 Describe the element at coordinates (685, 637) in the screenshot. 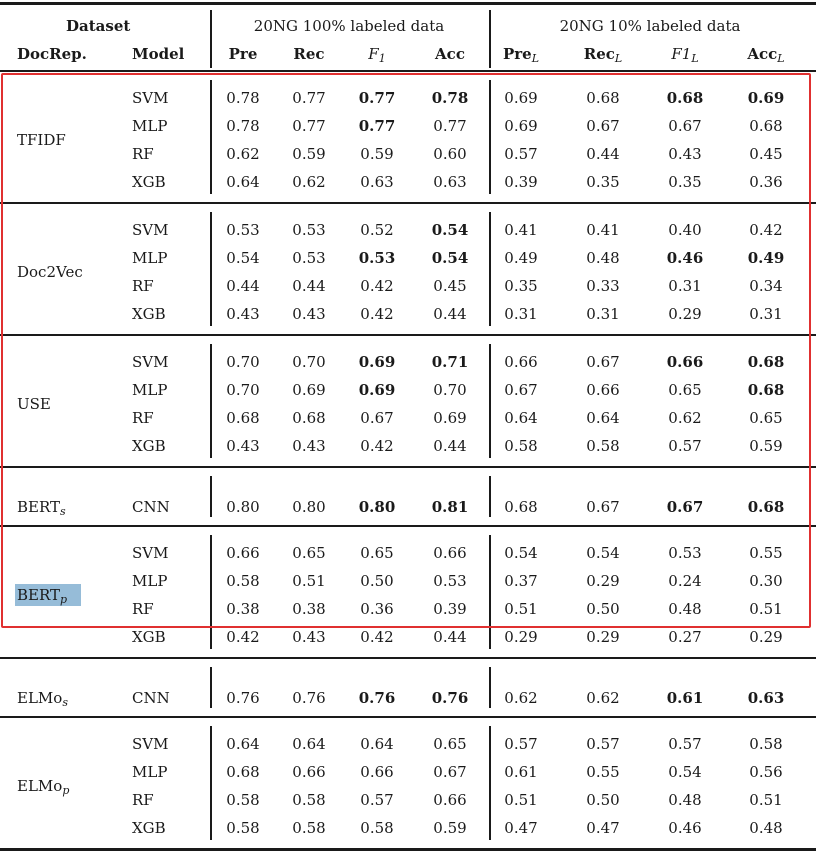

I see `value-cell: 0.27` at that location.